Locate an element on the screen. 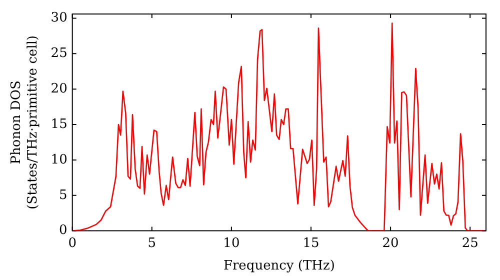 This screenshot has width=500, height=280. y-axis-title: Phonon DOS (States/THz·primitive cell) is located at coordinates (24, 122).